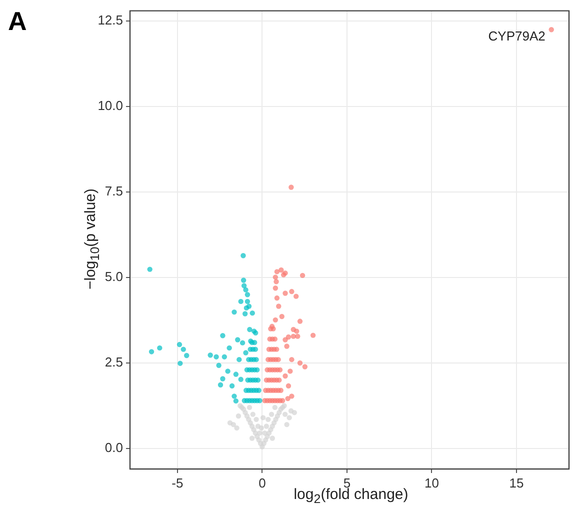 The image size is (573, 514). What do you see at coordinates (113, 448) in the screenshot?
I see `y-tick-label: 0.0` at bounding box center [113, 448].